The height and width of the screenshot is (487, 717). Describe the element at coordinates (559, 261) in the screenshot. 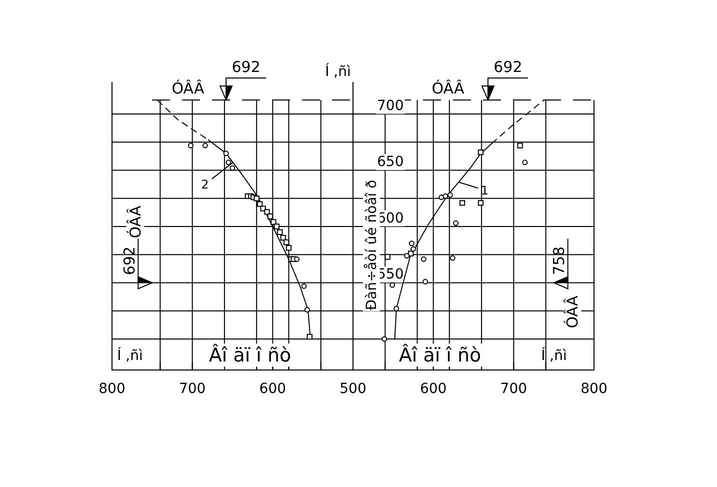

I see `annotation: 758` at that location.